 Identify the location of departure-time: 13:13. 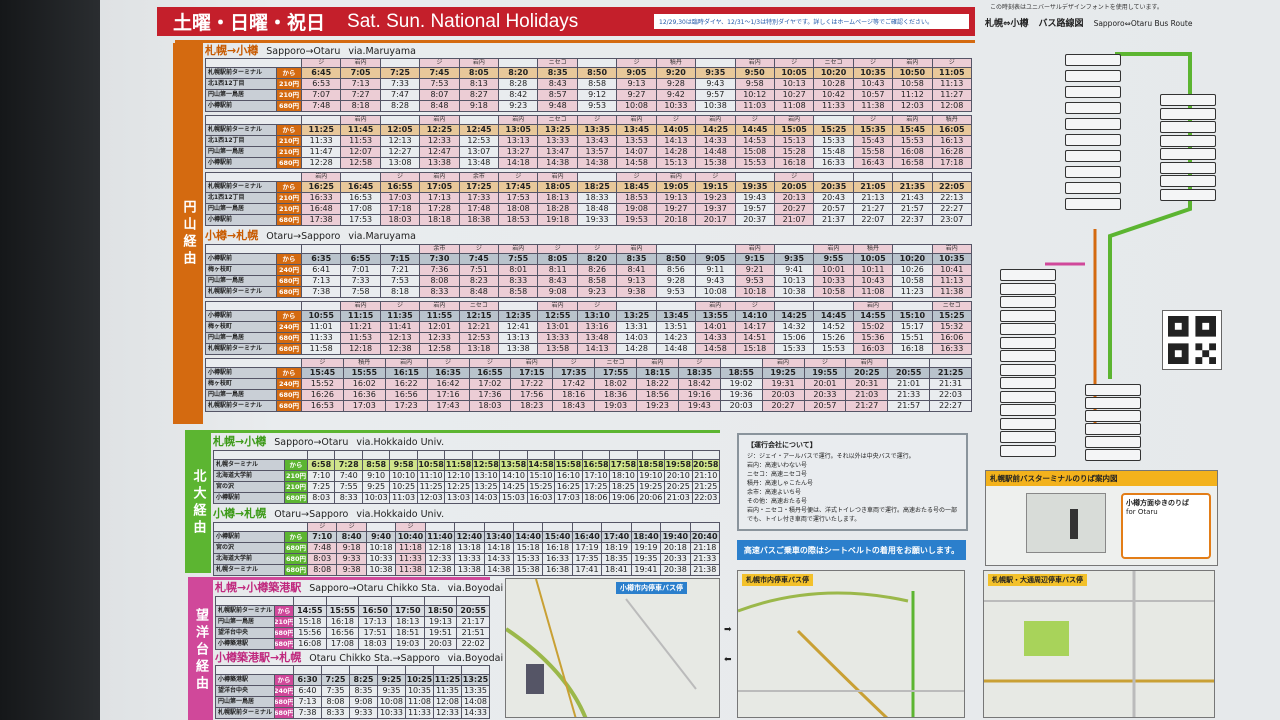
(518, 141).